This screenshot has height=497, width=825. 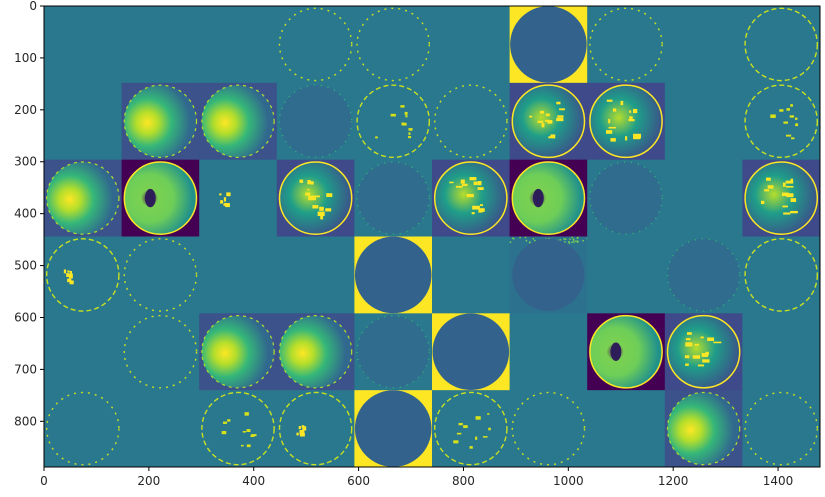 What do you see at coordinates (548, 121) in the screenshot?
I see `heatmap-tile-r1-c6` at bounding box center [548, 121].